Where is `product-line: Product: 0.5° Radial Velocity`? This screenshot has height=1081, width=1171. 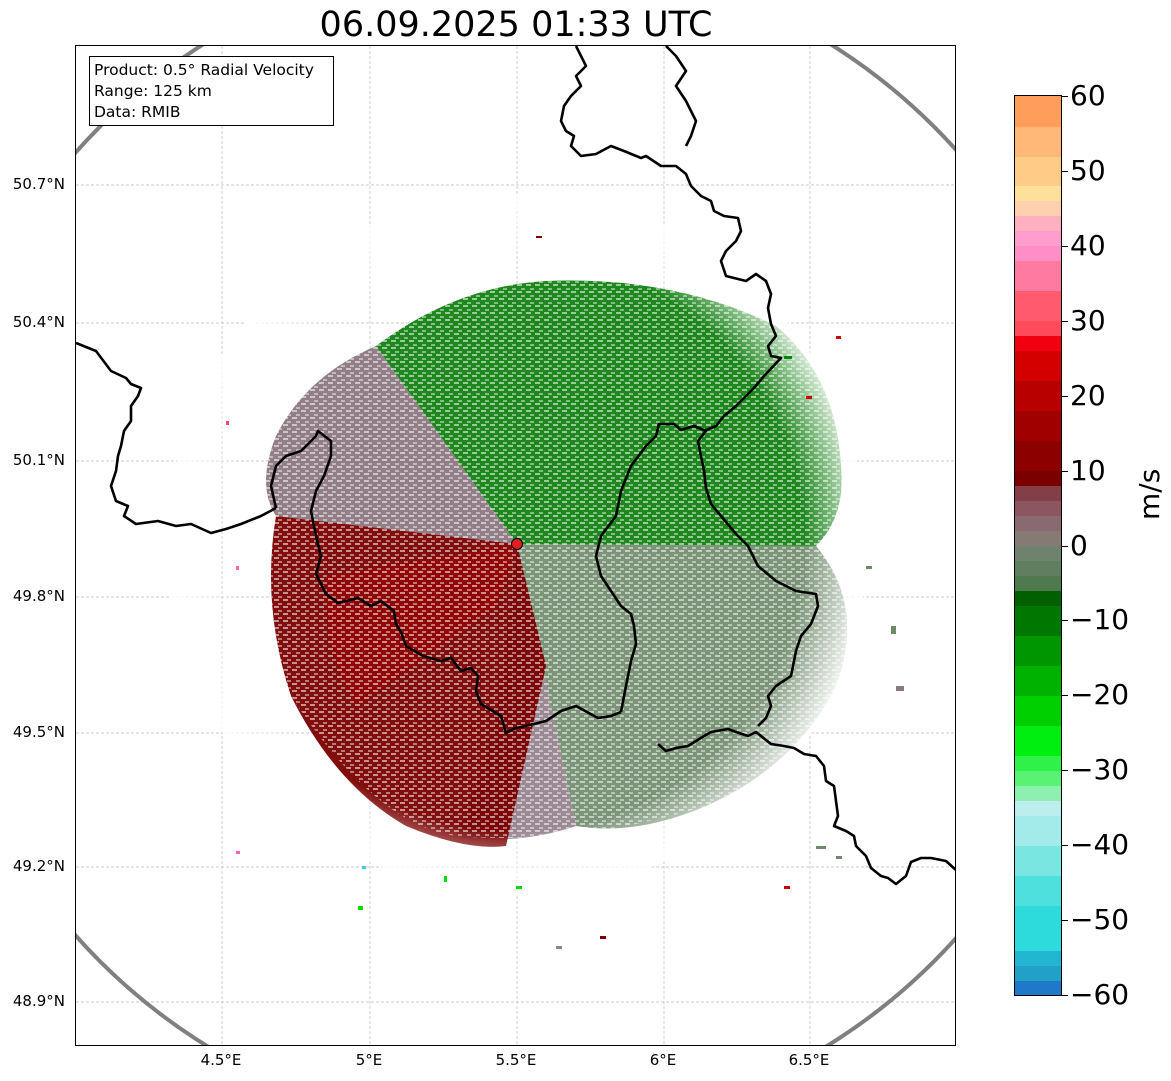
product-line: Product: 0.5° Radial Velocity is located at coordinates (204, 70).